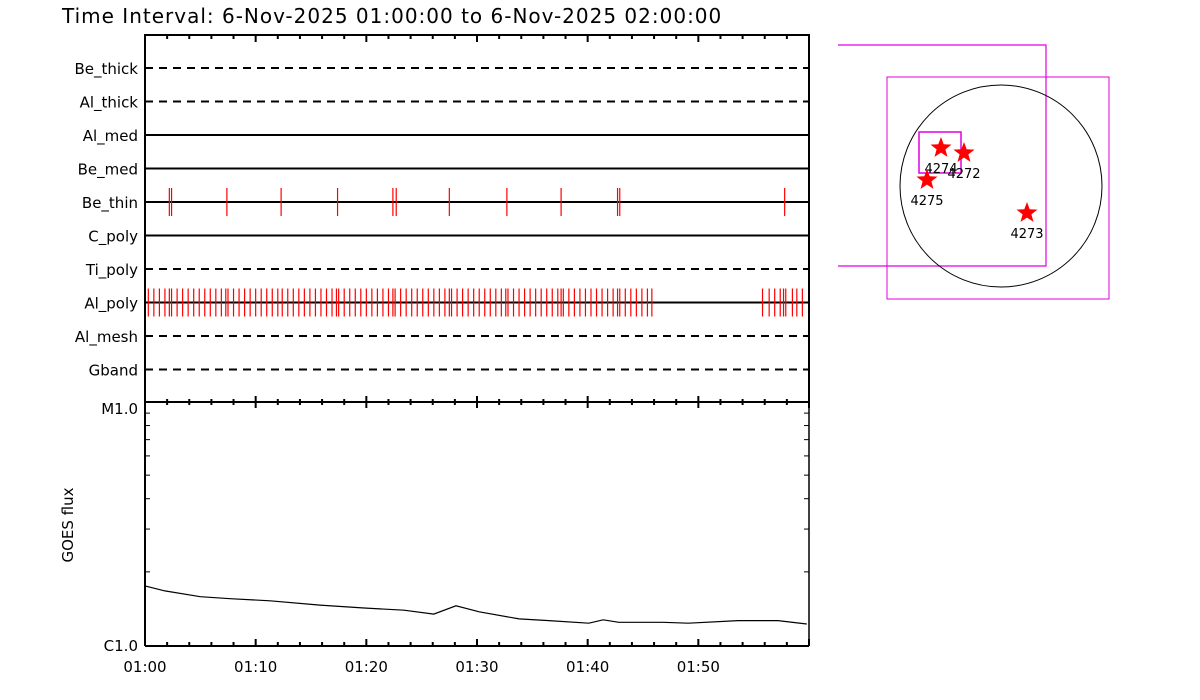 The width and height of the screenshot is (1200, 700). Describe the element at coordinates (68, 524) in the screenshot. I see `goes-ylabel: GOES flux` at that location.